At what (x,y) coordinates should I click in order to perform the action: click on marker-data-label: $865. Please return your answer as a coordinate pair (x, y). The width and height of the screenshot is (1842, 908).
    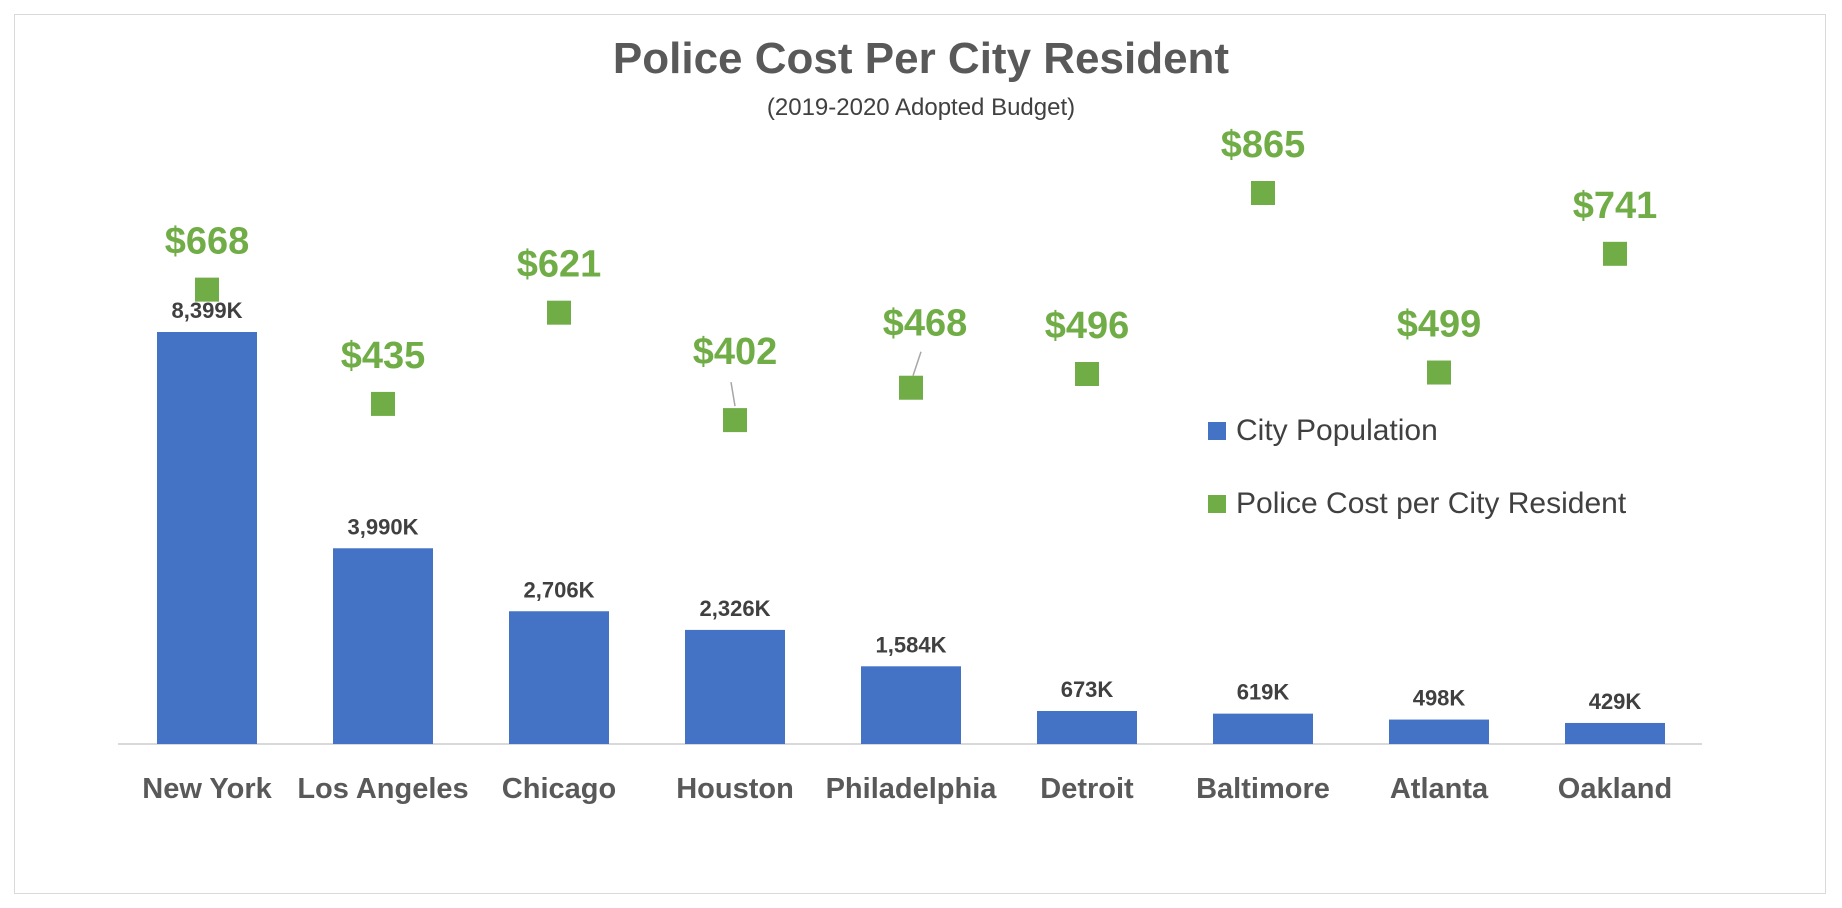
    Looking at the image, I should click on (1263, 145).